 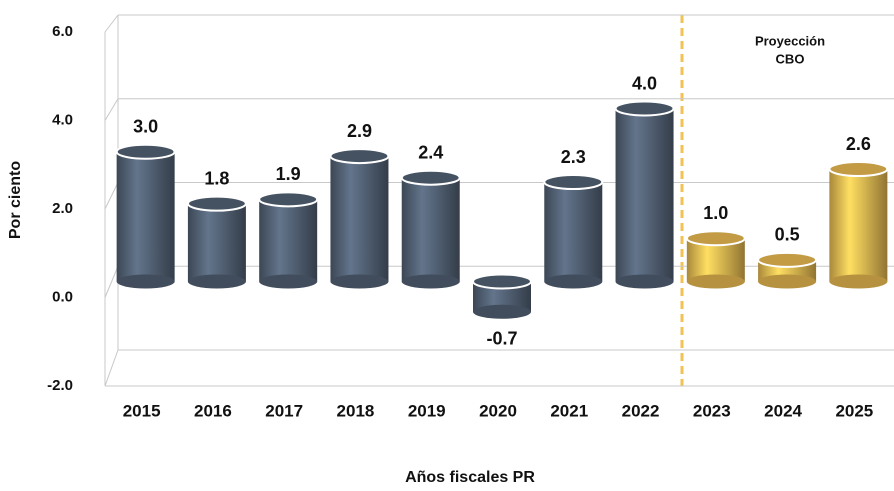 What do you see at coordinates (427, 410) in the screenshot?
I see `x-tick-label: 2019` at bounding box center [427, 410].